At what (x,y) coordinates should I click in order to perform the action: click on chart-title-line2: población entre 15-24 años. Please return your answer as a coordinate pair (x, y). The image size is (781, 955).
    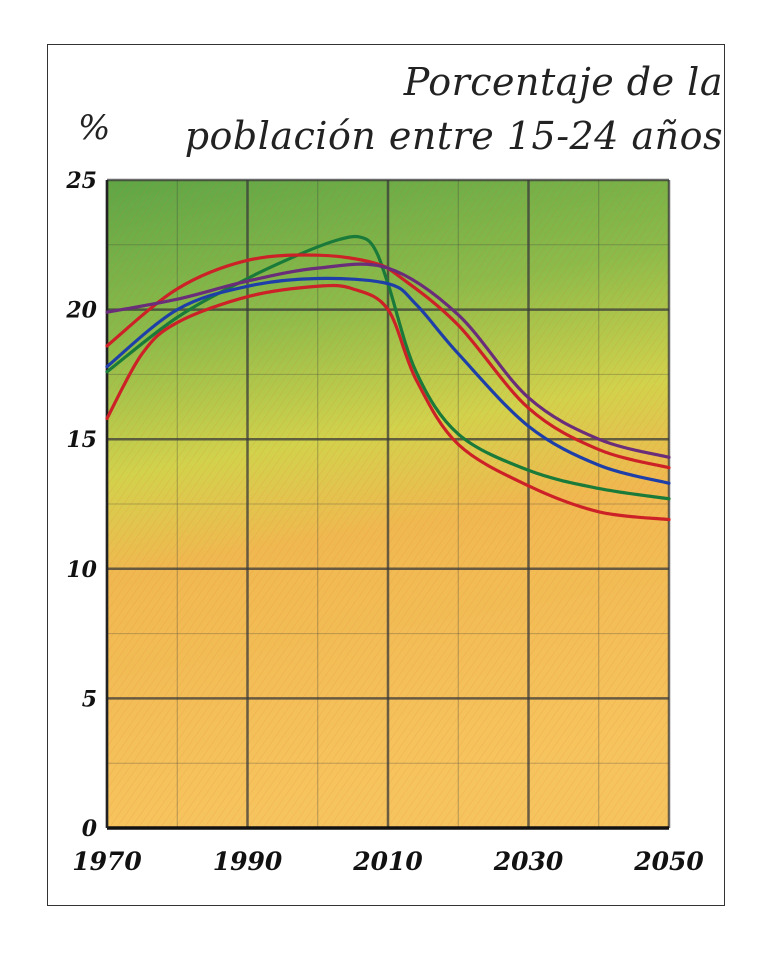
    Looking at the image, I should click on (453, 136).